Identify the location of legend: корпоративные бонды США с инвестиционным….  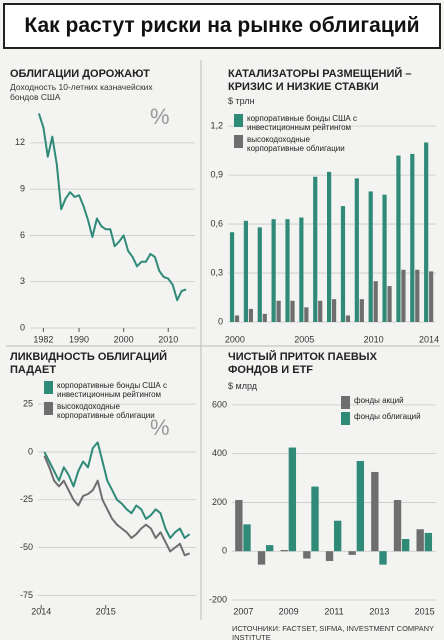
(299, 135).